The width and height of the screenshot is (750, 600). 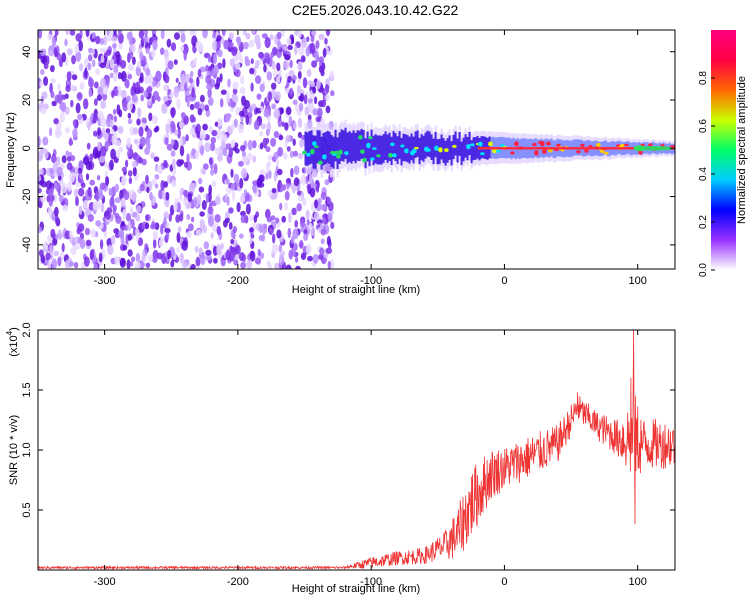 I want to click on snr-x-tick-label: 100, so click(x=638, y=582).